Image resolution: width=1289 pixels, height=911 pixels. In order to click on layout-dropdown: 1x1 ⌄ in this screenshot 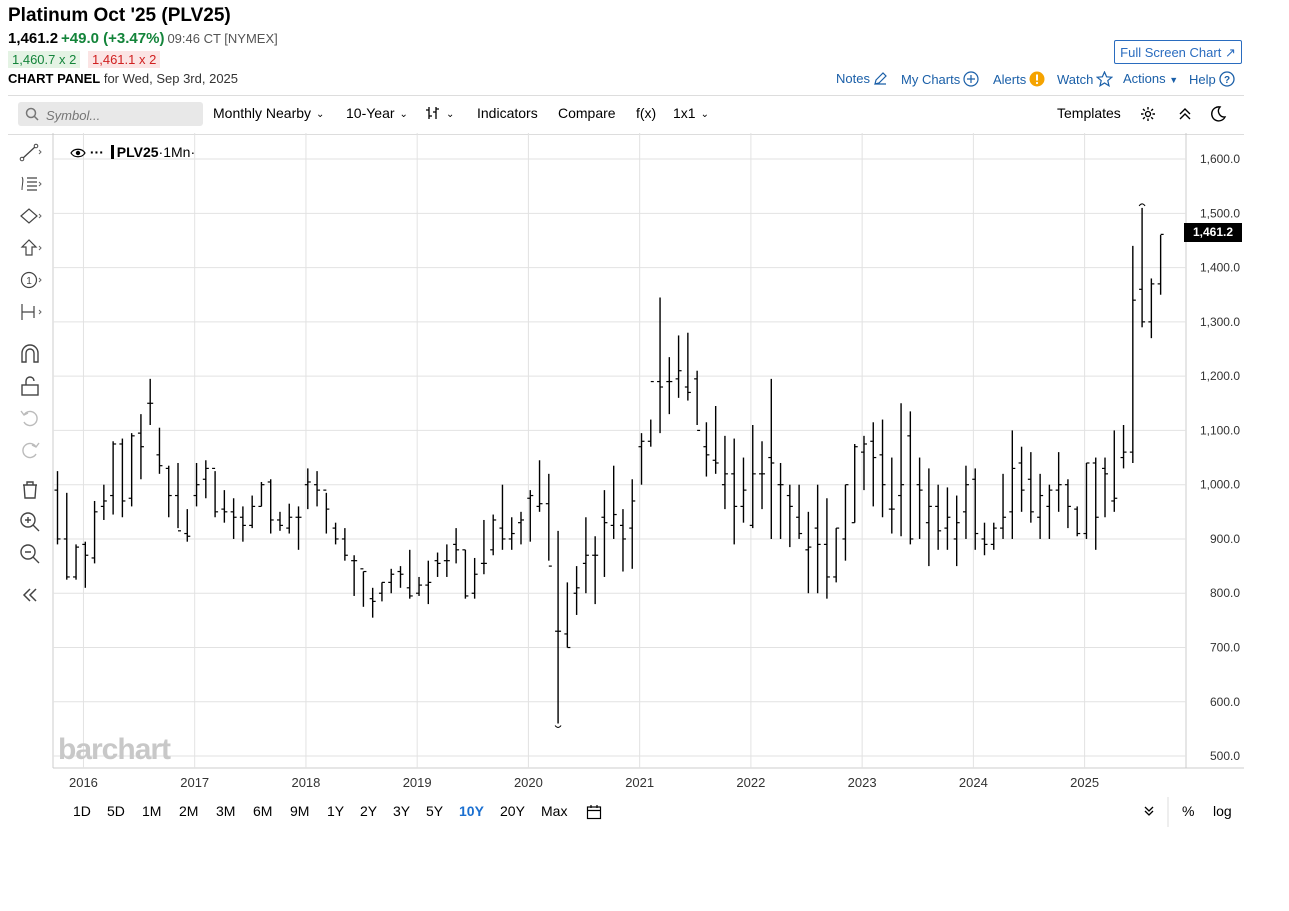, I will do `click(691, 113)`.